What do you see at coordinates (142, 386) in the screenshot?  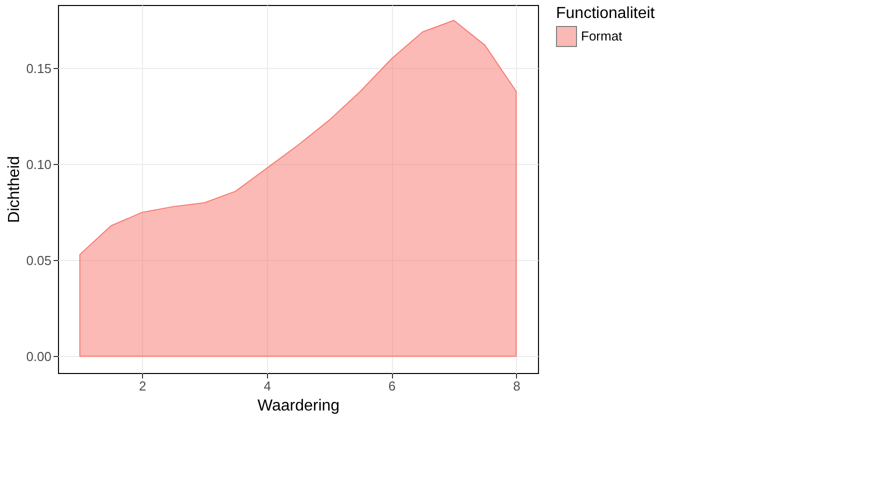 I see `x-tick-label: 2` at bounding box center [142, 386].